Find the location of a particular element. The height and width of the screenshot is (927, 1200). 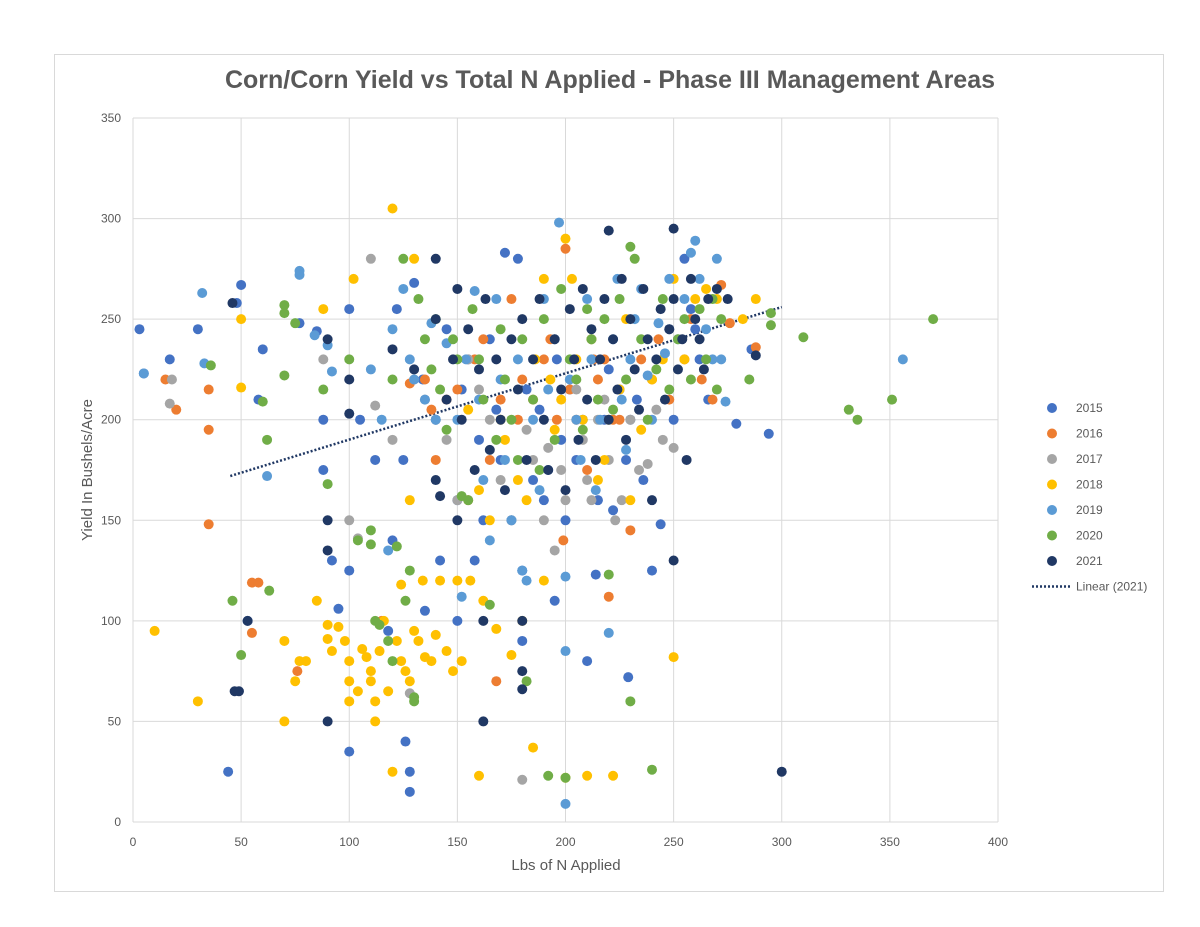

x-tick-label: 400 is located at coordinates (998, 842).